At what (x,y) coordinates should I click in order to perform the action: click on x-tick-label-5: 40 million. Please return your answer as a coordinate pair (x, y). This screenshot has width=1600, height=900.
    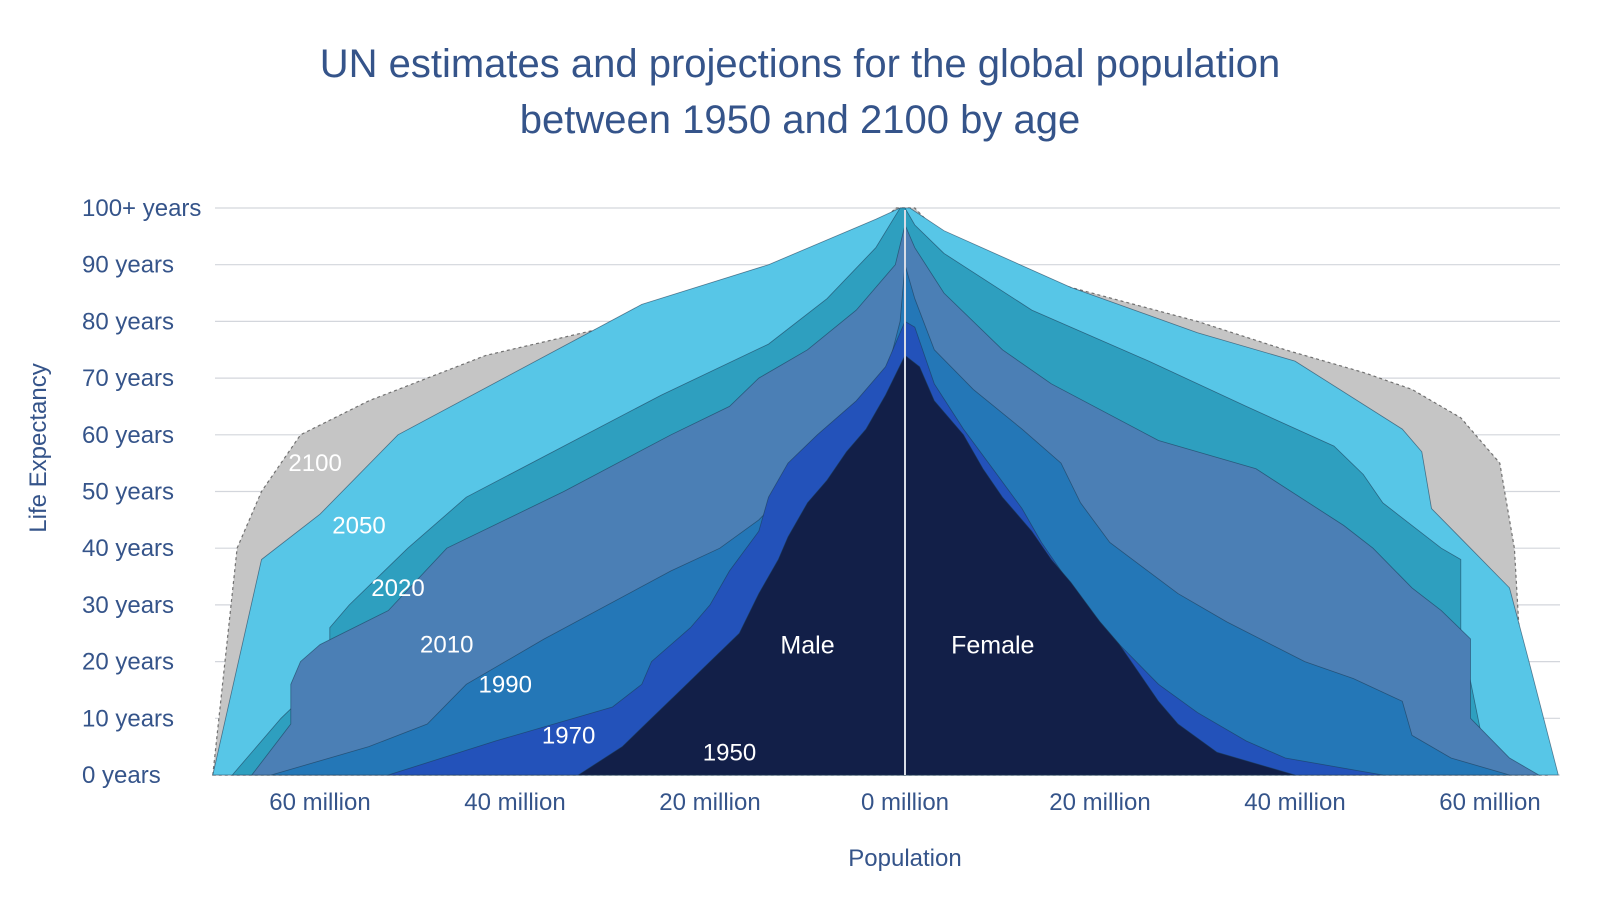
    Looking at the image, I should click on (1294, 802).